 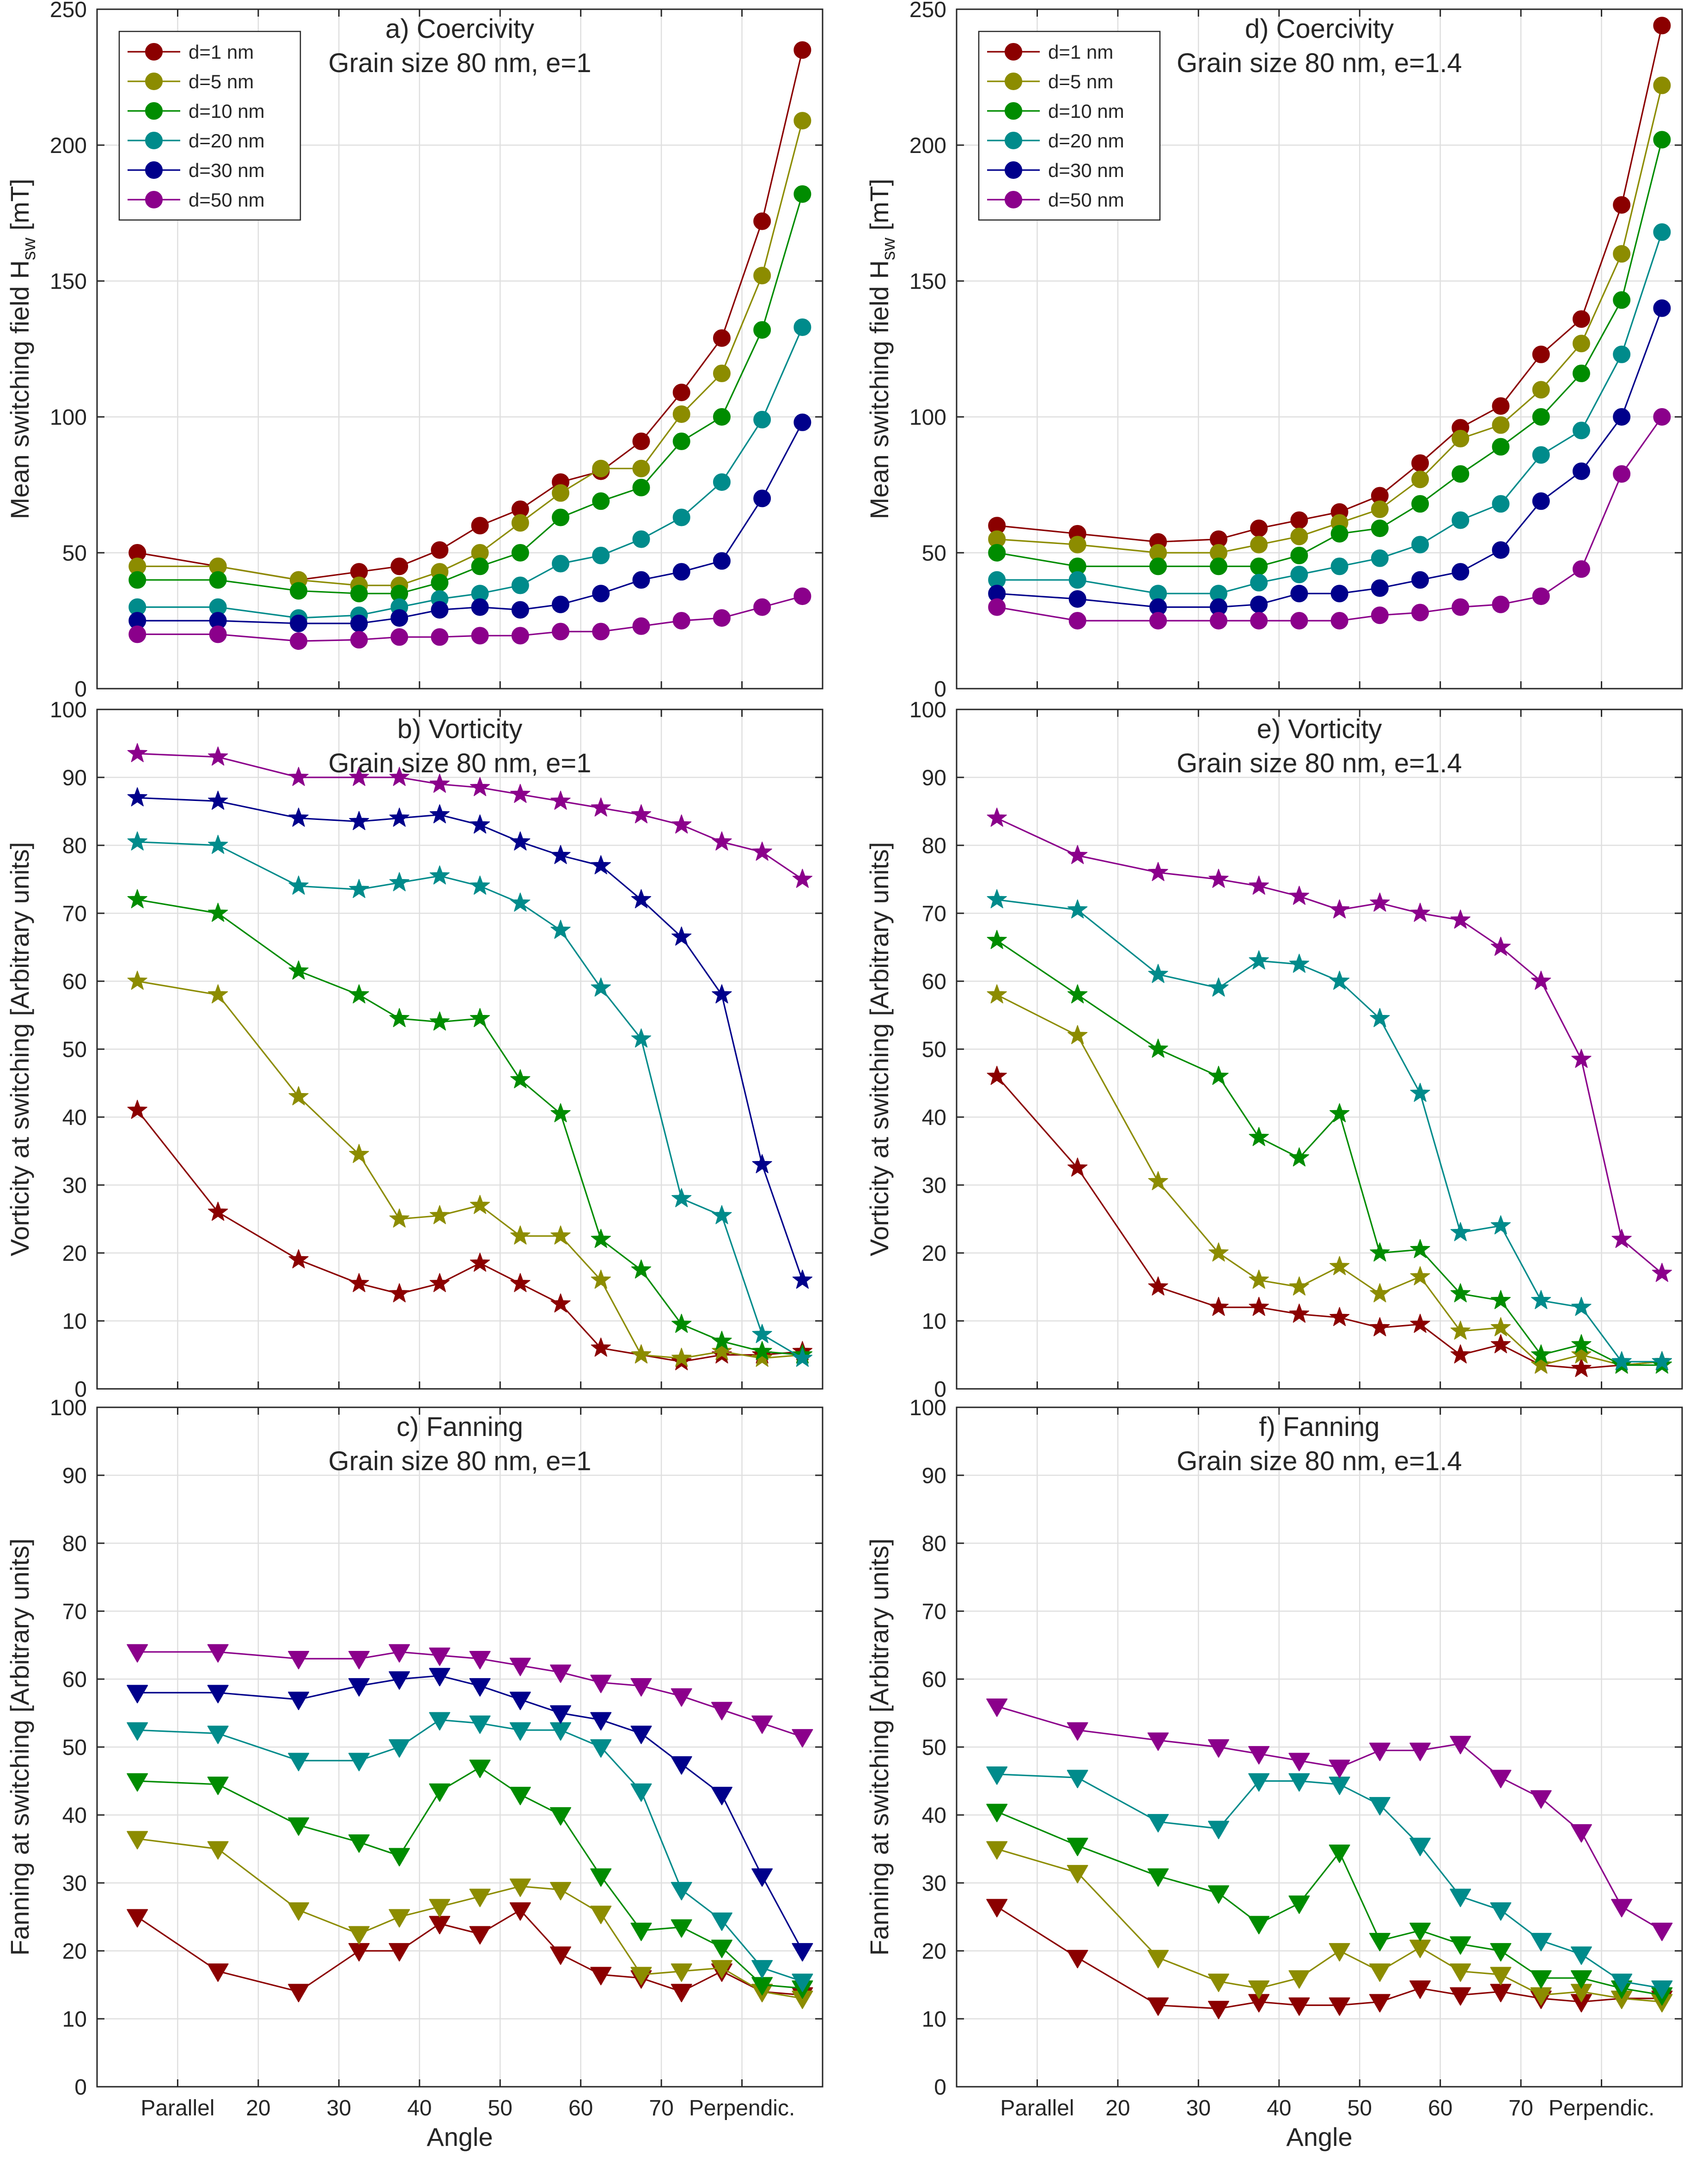 I want to click on axes-box, so click(x=1320, y=1050).